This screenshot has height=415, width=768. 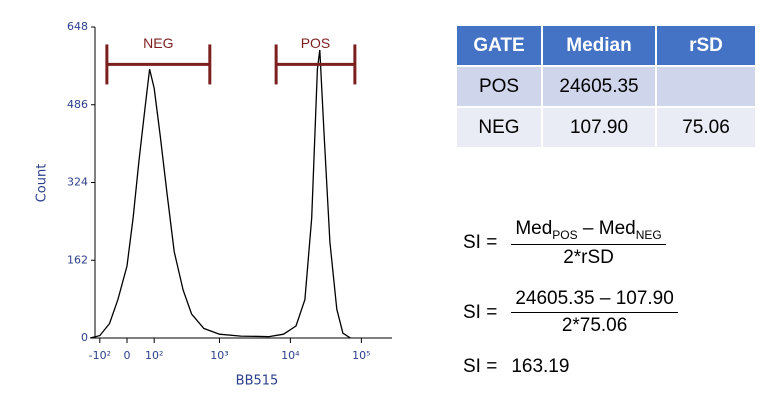 I want to click on x-tick-label: 10⁴, so click(x=290, y=355).